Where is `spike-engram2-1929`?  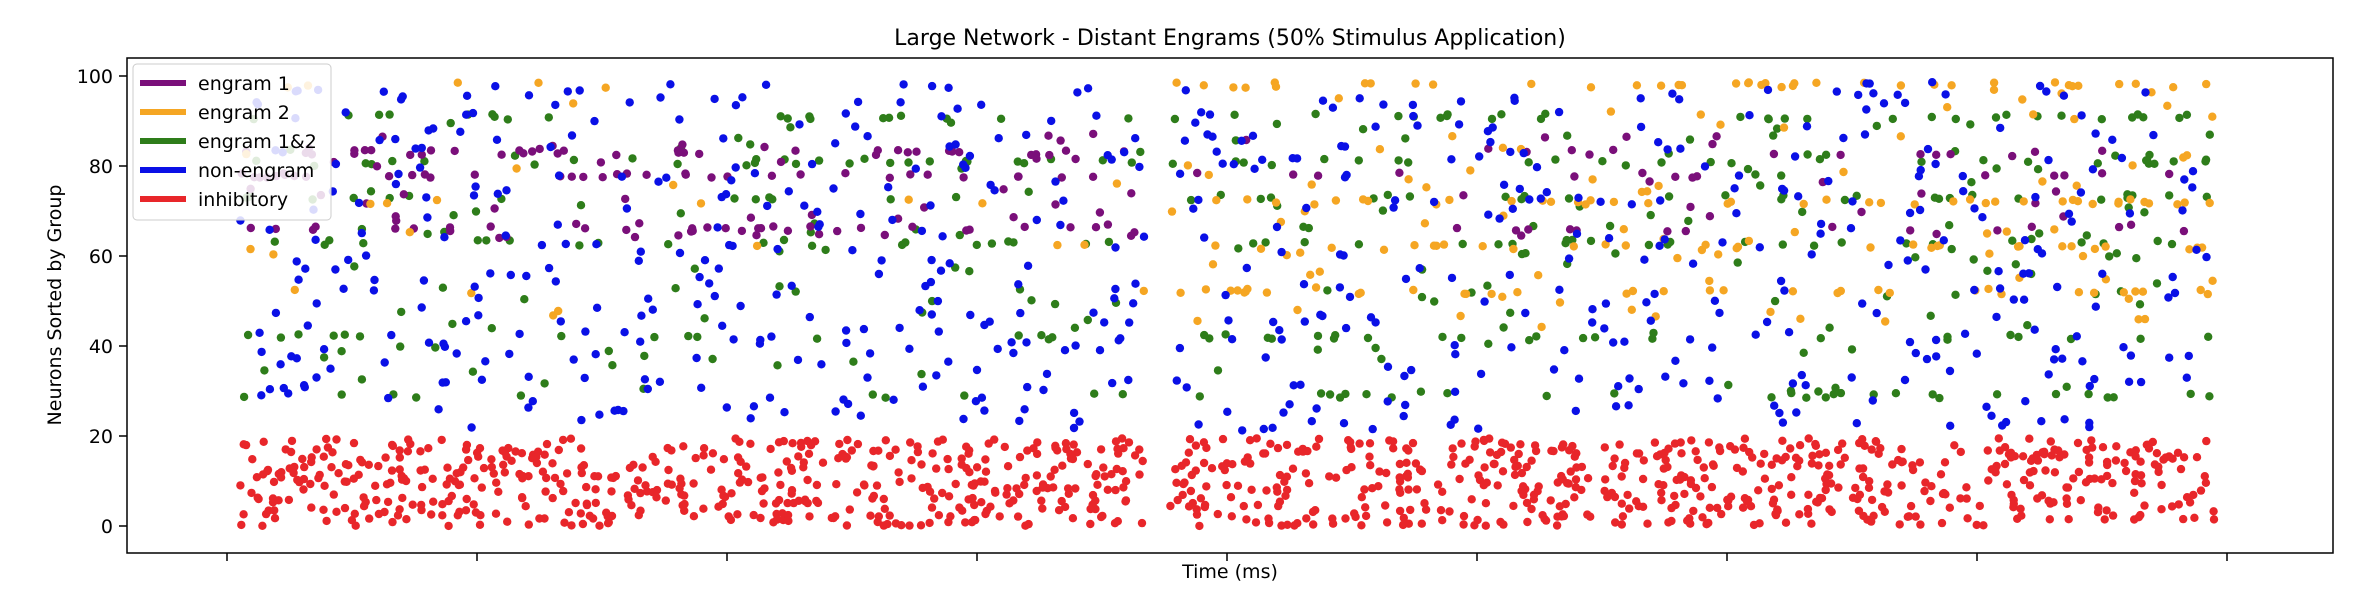
spike-engram2-1929 is located at coordinates (1816, 83).